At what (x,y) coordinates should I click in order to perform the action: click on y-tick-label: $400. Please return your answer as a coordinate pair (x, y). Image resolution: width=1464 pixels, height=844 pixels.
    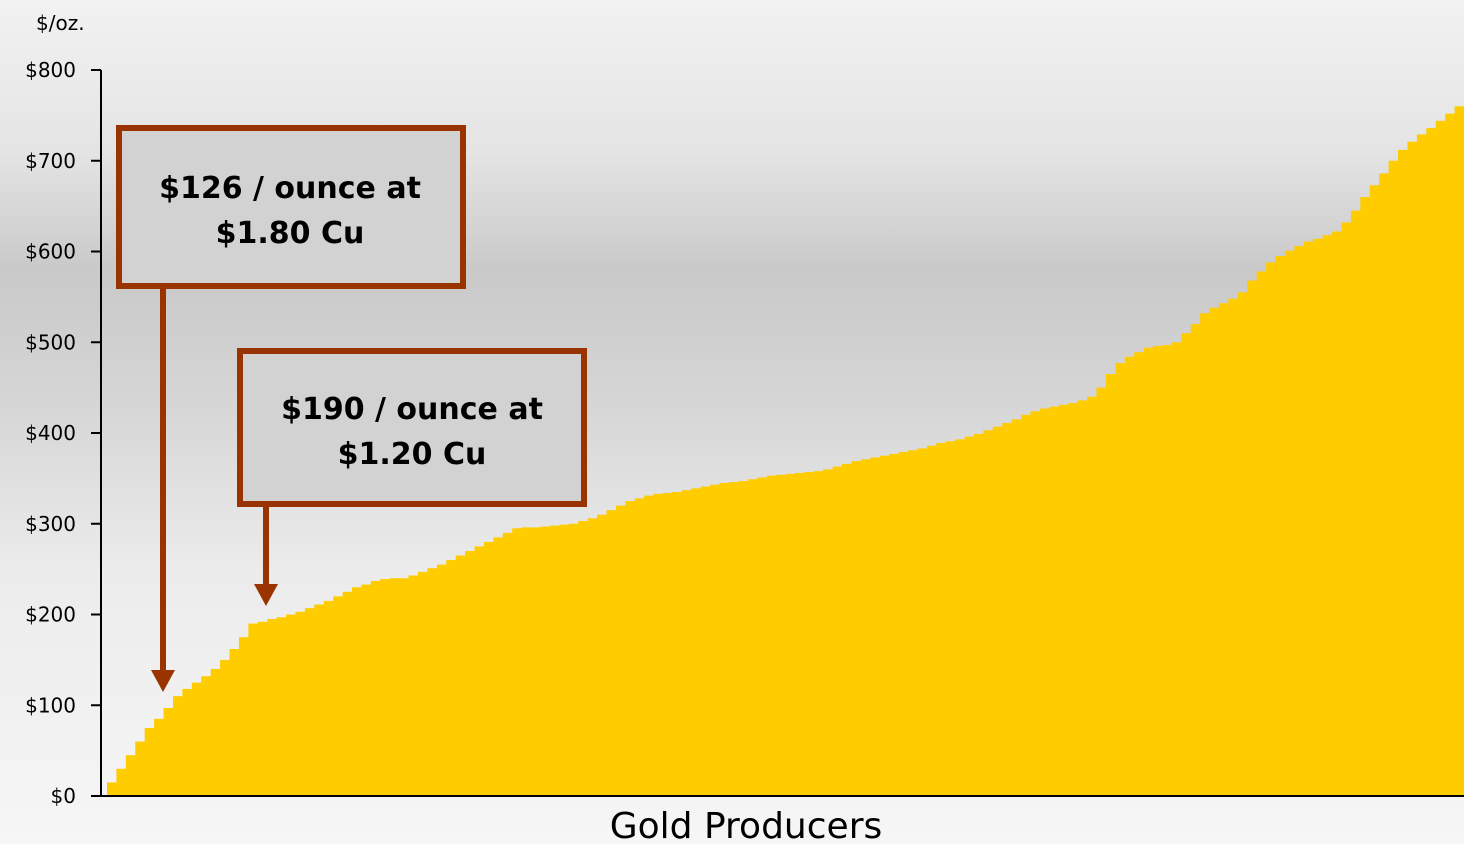
    Looking at the image, I should click on (50, 433).